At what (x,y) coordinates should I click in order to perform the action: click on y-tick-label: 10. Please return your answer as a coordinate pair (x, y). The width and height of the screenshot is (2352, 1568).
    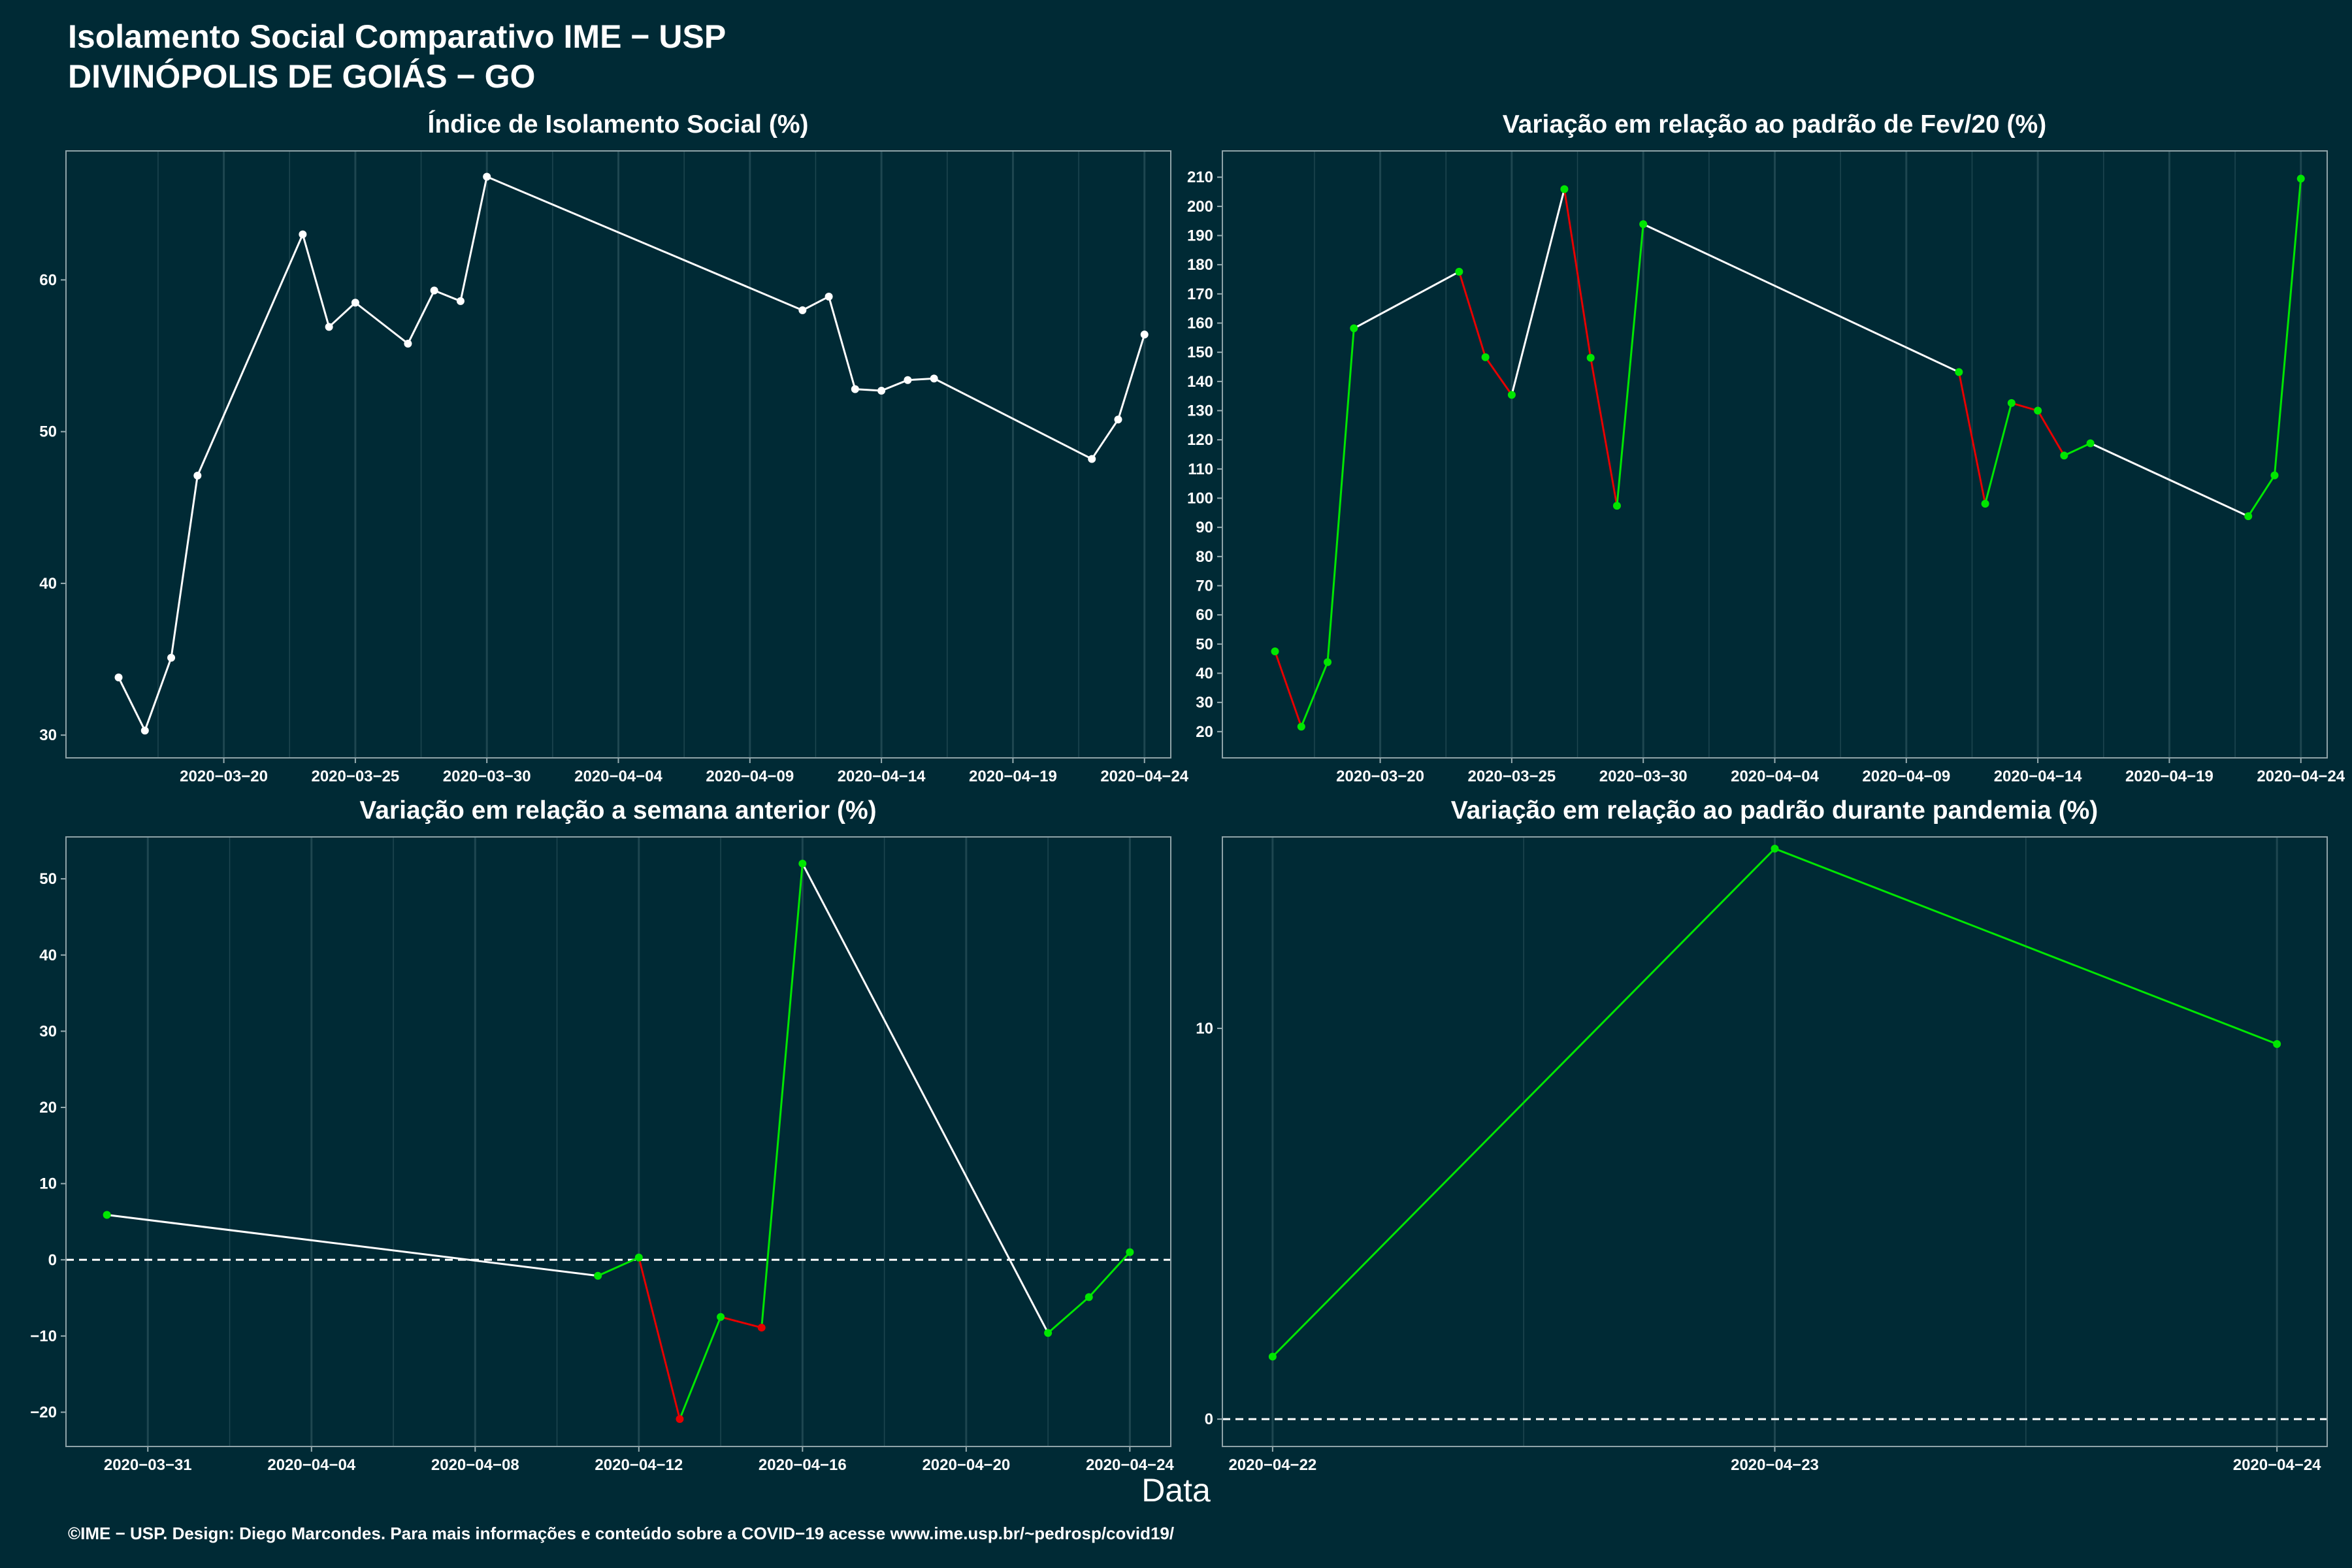
    Looking at the image, I should click on (48, 1184).